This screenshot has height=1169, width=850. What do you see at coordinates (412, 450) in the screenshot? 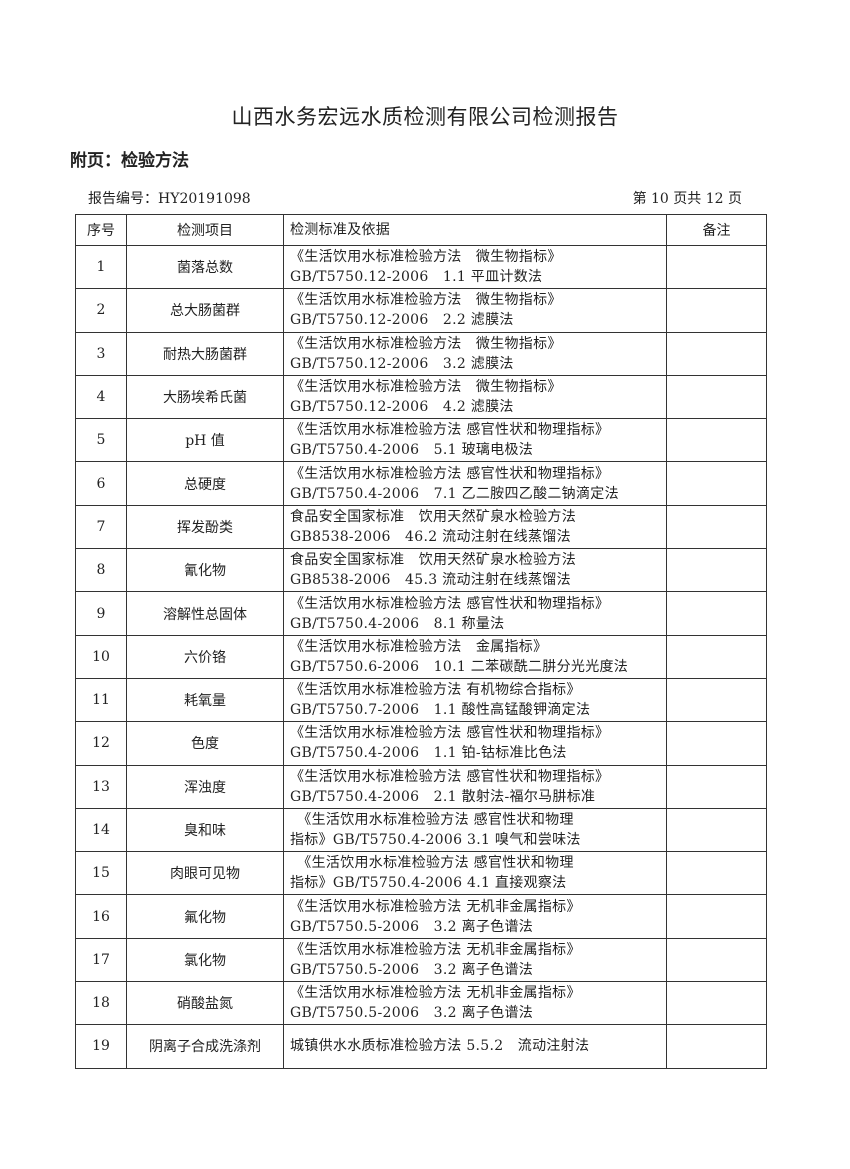
I see `standard-line-2: GB/T5750.4-2006 5.1 玻璃电极法` at bounding box center [412, 450].